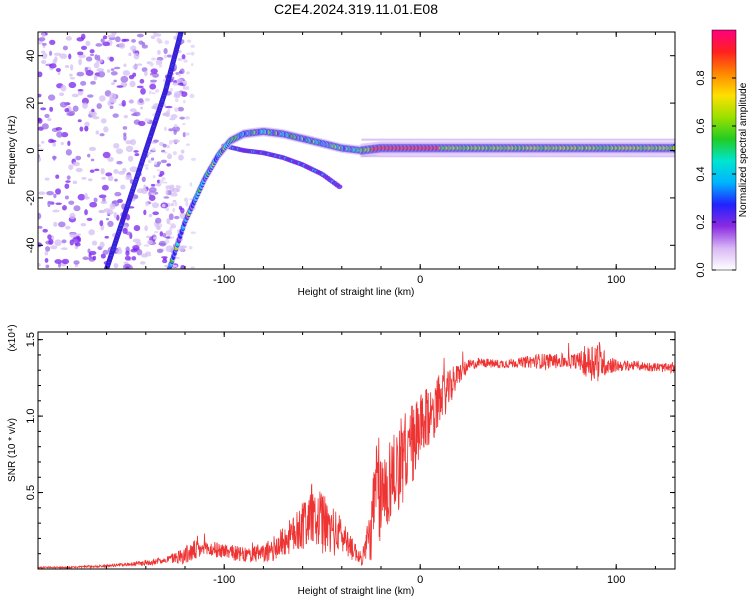  What do you see at coordinates (31, 245) in the screenshot?
I see `y-tick-label: -40` at bounding box center [31, 245].